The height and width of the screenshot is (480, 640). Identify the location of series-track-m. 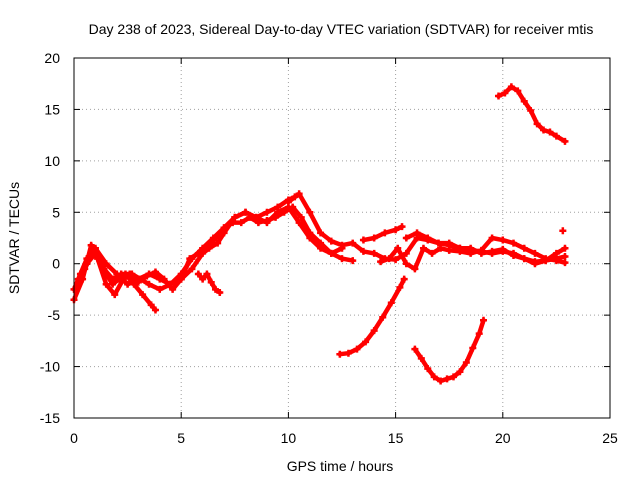
(563, 231).